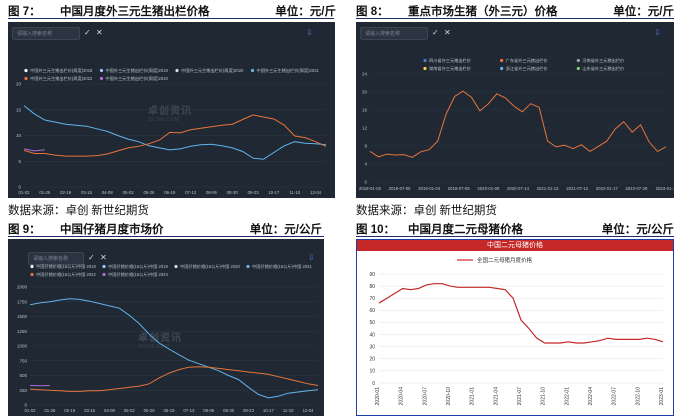 The height and width of the screenshot is (420, 682). Describe the element at coordinates (372, 323) in the screenshot. I see `y-tick-label: 50` at that location.